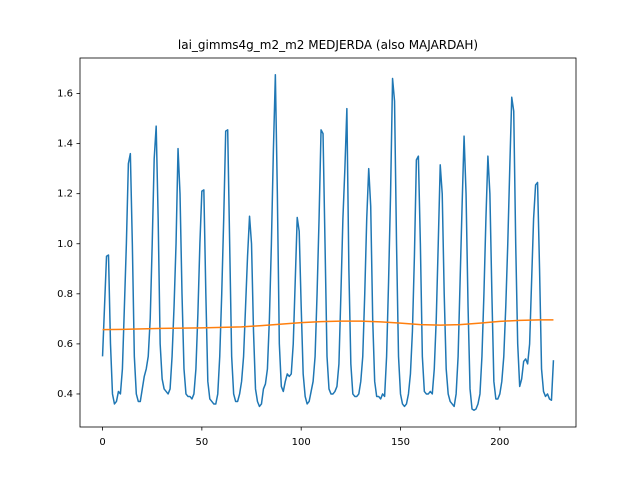 The height and width of the screenshot is (480, 640). What do you see at coordinates (499, 442) in the screenshot?
I see `x-tick-label: 200` at bounding box center [499, 442].